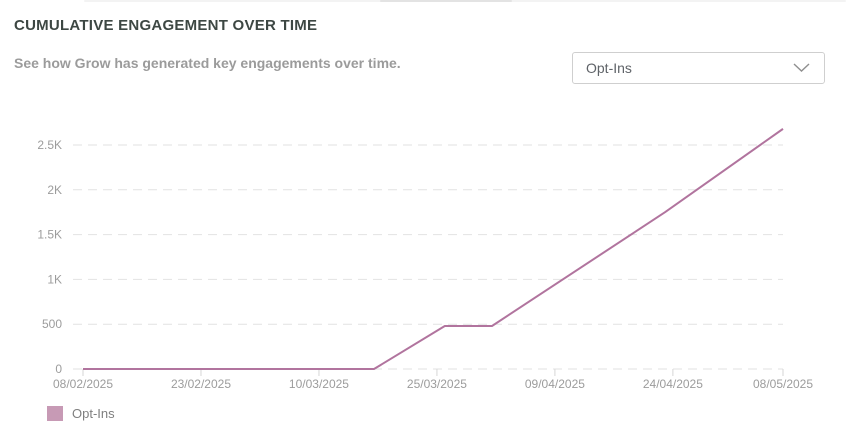 This screenshot has width=846, height=438. What do you see at coordinates (93, 413) in the screenshot?
I see `legend-label-opt-ins: Opt-Ins` at bounding box center [93, 413].